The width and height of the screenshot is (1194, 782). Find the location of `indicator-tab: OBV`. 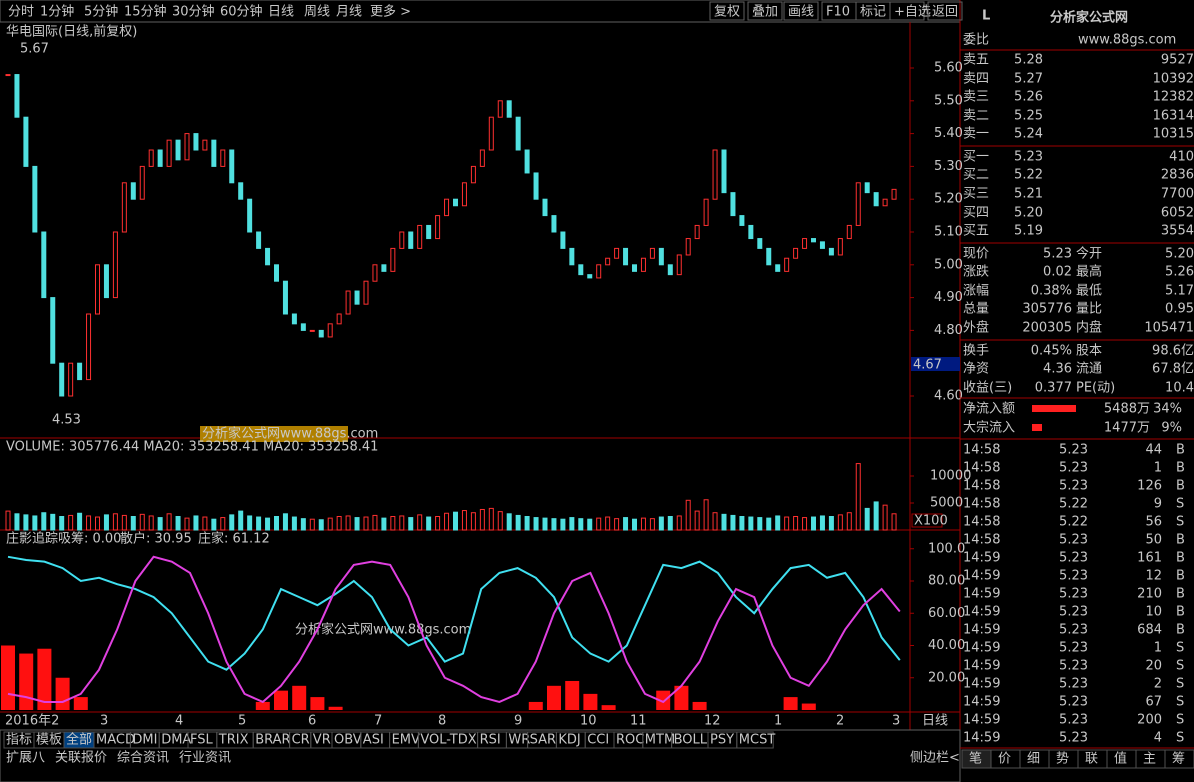

indicator-tab: OBV is located at coordinates (348, 740).